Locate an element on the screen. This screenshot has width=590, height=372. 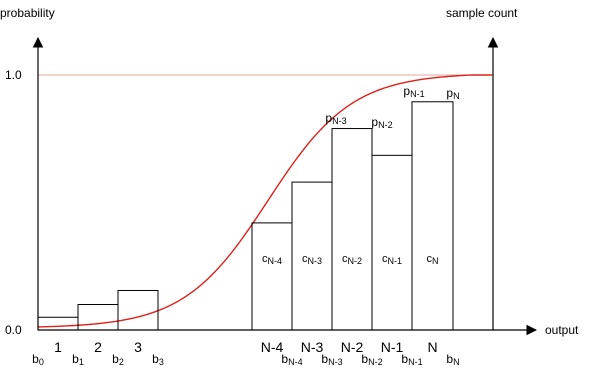
bin-label: N-4 is located at coordinates (272, 347).